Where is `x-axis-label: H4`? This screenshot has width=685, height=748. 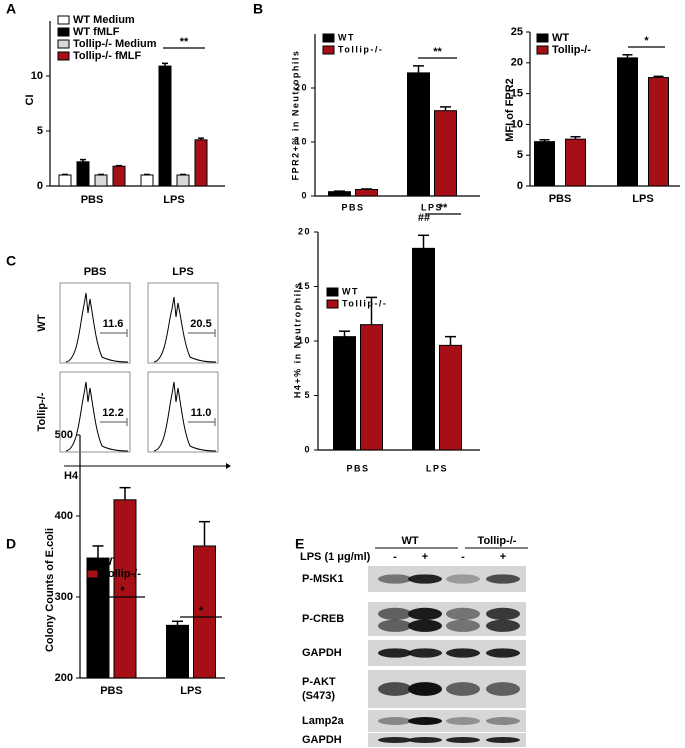 x-axis-label: H4 is located at coordinates (71, 476).